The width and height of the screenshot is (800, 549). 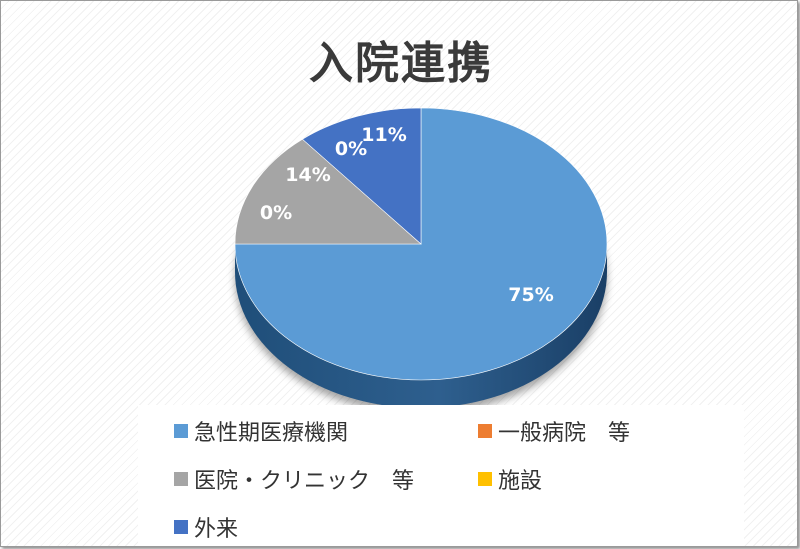 I want to click on data-label-3: 0%, so click(x=351, y=149).